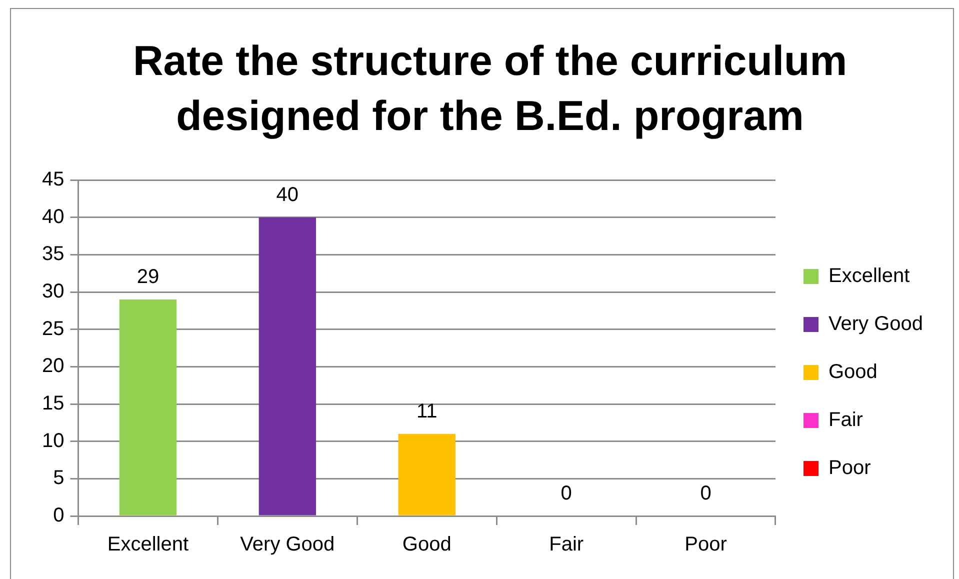 This screenshot has height=579, width=959. I want to click on y-tick-label: 20, so click(53, 366).